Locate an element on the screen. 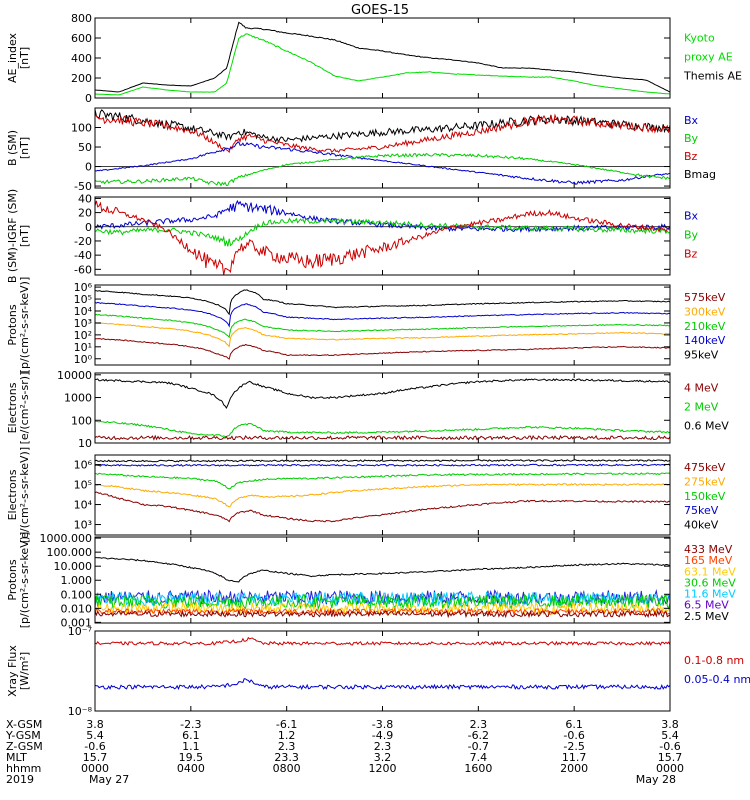  xaxis-value: 11.7 is located at coordinates (574, 757).